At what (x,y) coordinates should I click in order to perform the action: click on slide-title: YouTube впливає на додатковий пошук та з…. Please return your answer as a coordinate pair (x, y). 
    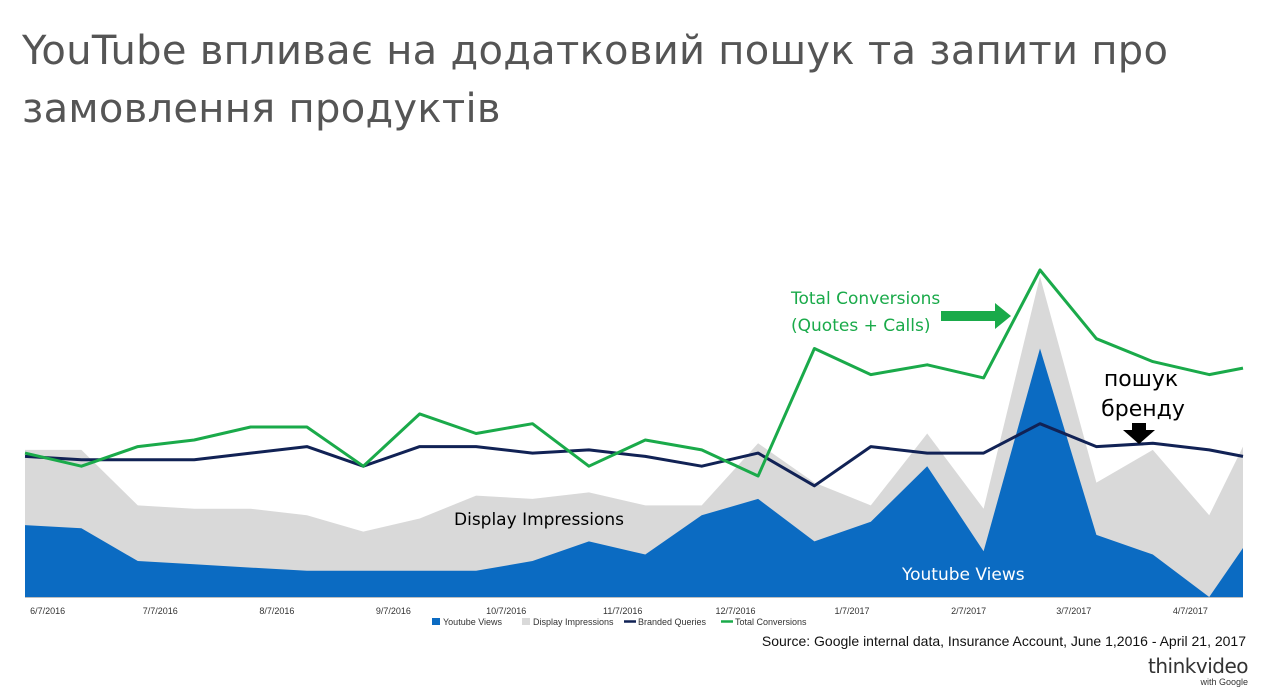
    Looking at the image, I should click on (595, 80).